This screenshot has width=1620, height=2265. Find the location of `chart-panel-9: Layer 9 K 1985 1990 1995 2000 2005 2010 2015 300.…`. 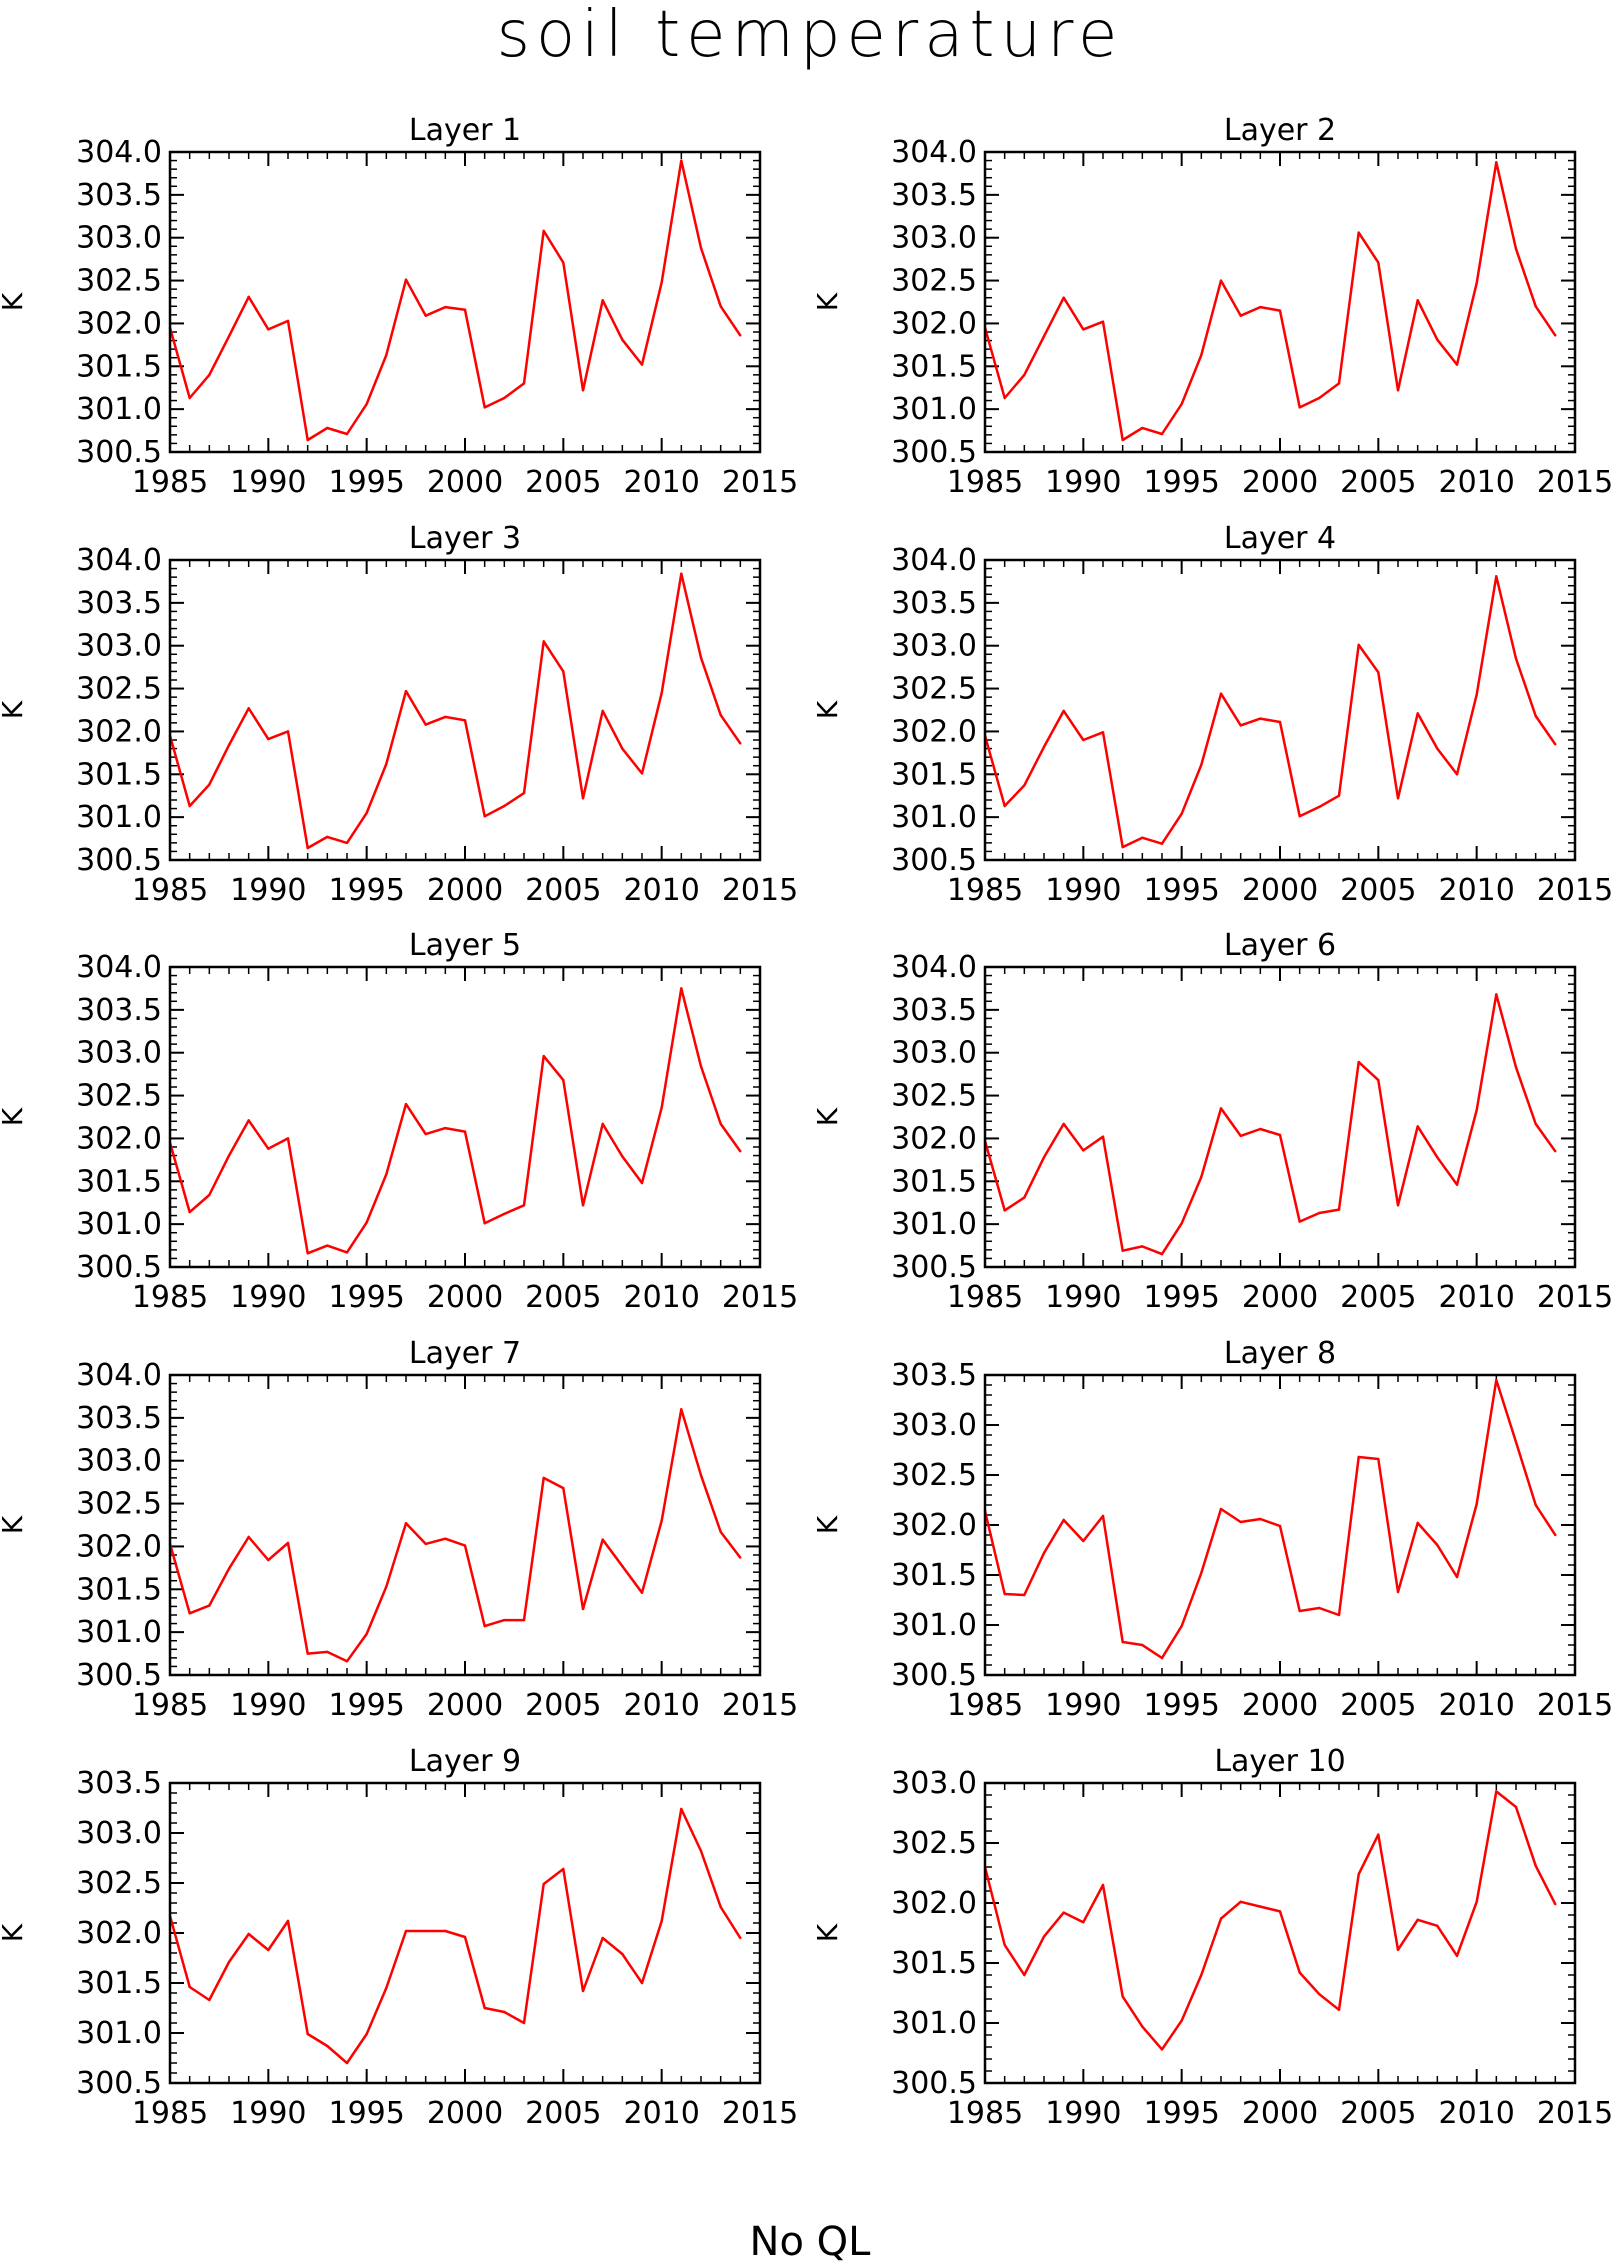

chart-panel-9: Layer 9 K 1985 1990 1995 2000 2005 2010 2015 300.… is located at coordinates (399, 1937).